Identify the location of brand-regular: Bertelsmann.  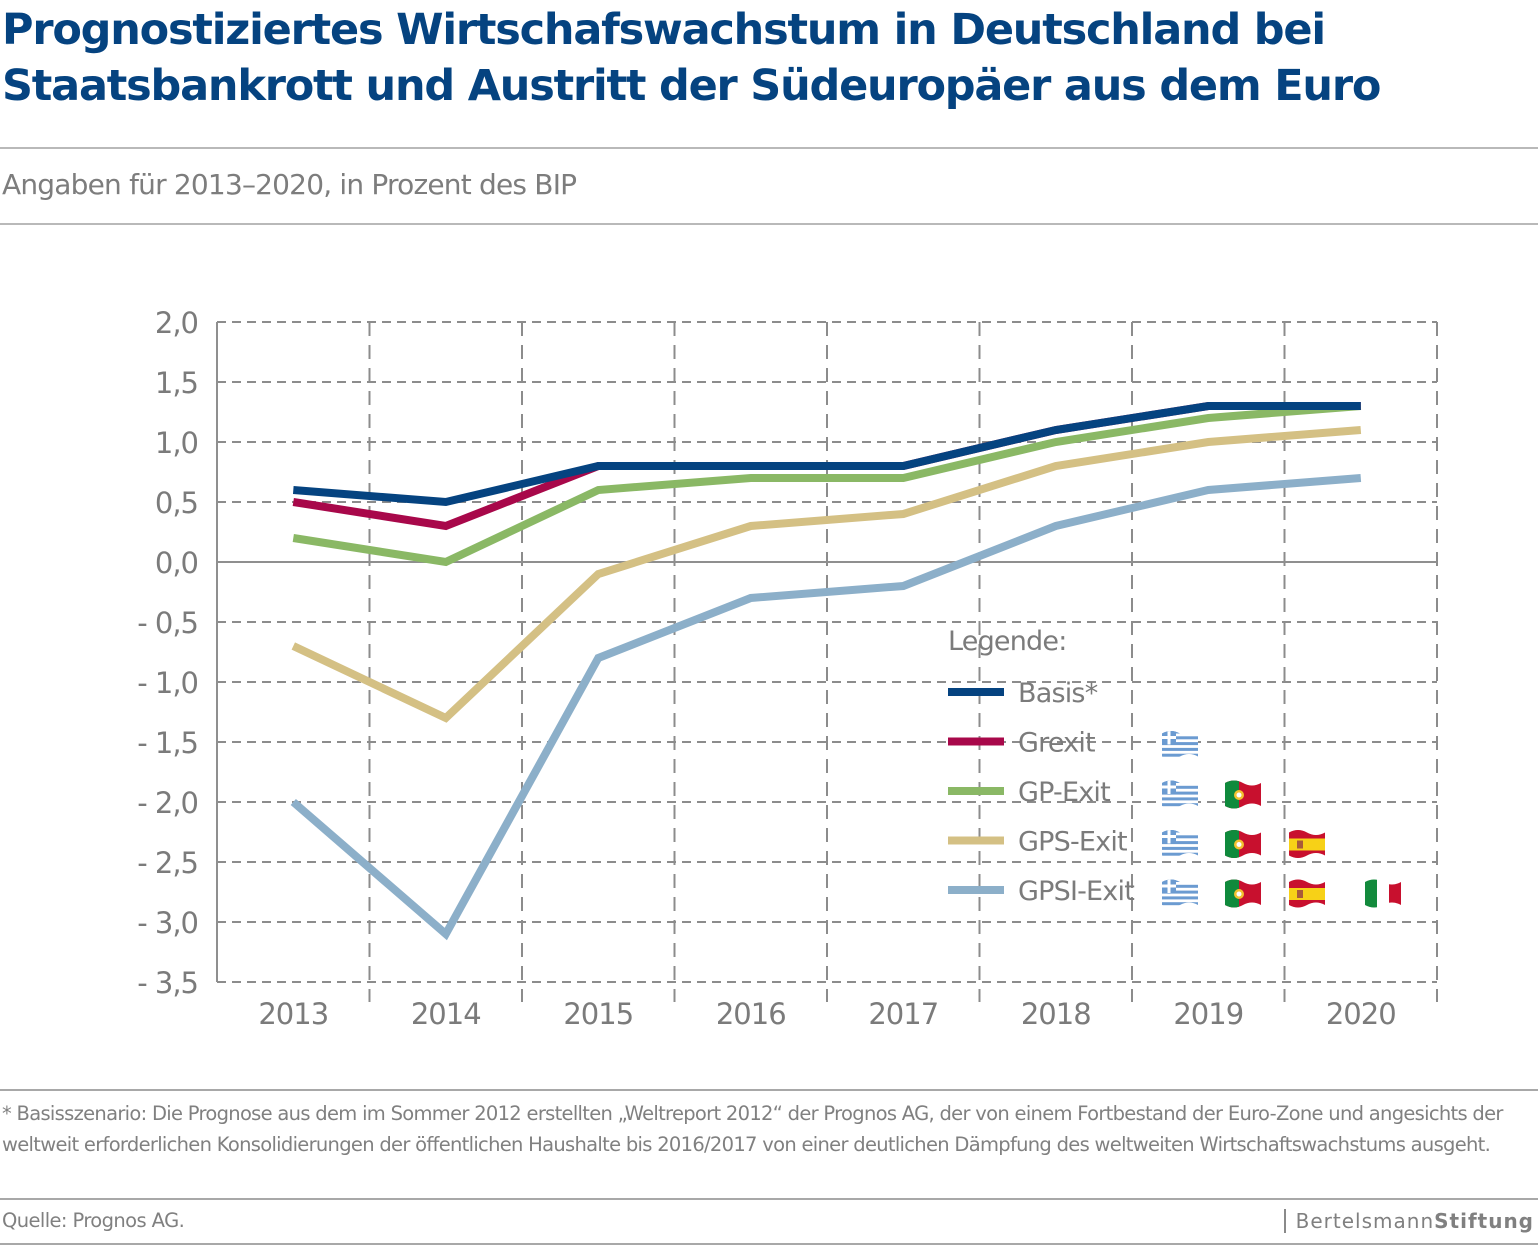
(1365, 1221).